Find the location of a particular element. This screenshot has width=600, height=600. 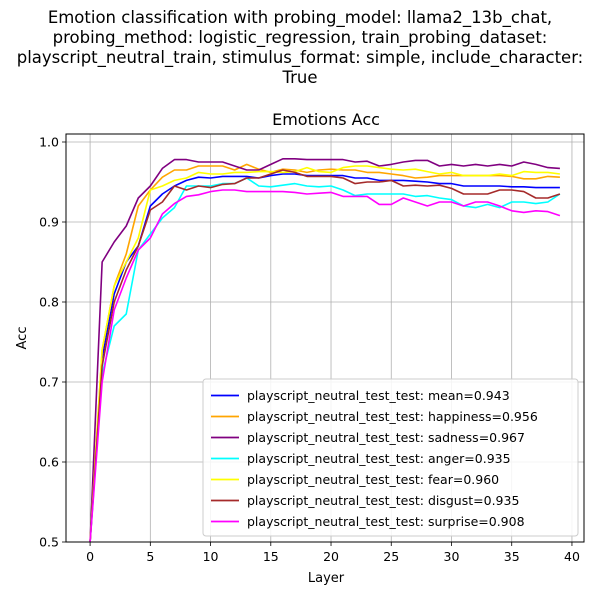

x-axis-label: Layer is located at coordinates (326, 578).